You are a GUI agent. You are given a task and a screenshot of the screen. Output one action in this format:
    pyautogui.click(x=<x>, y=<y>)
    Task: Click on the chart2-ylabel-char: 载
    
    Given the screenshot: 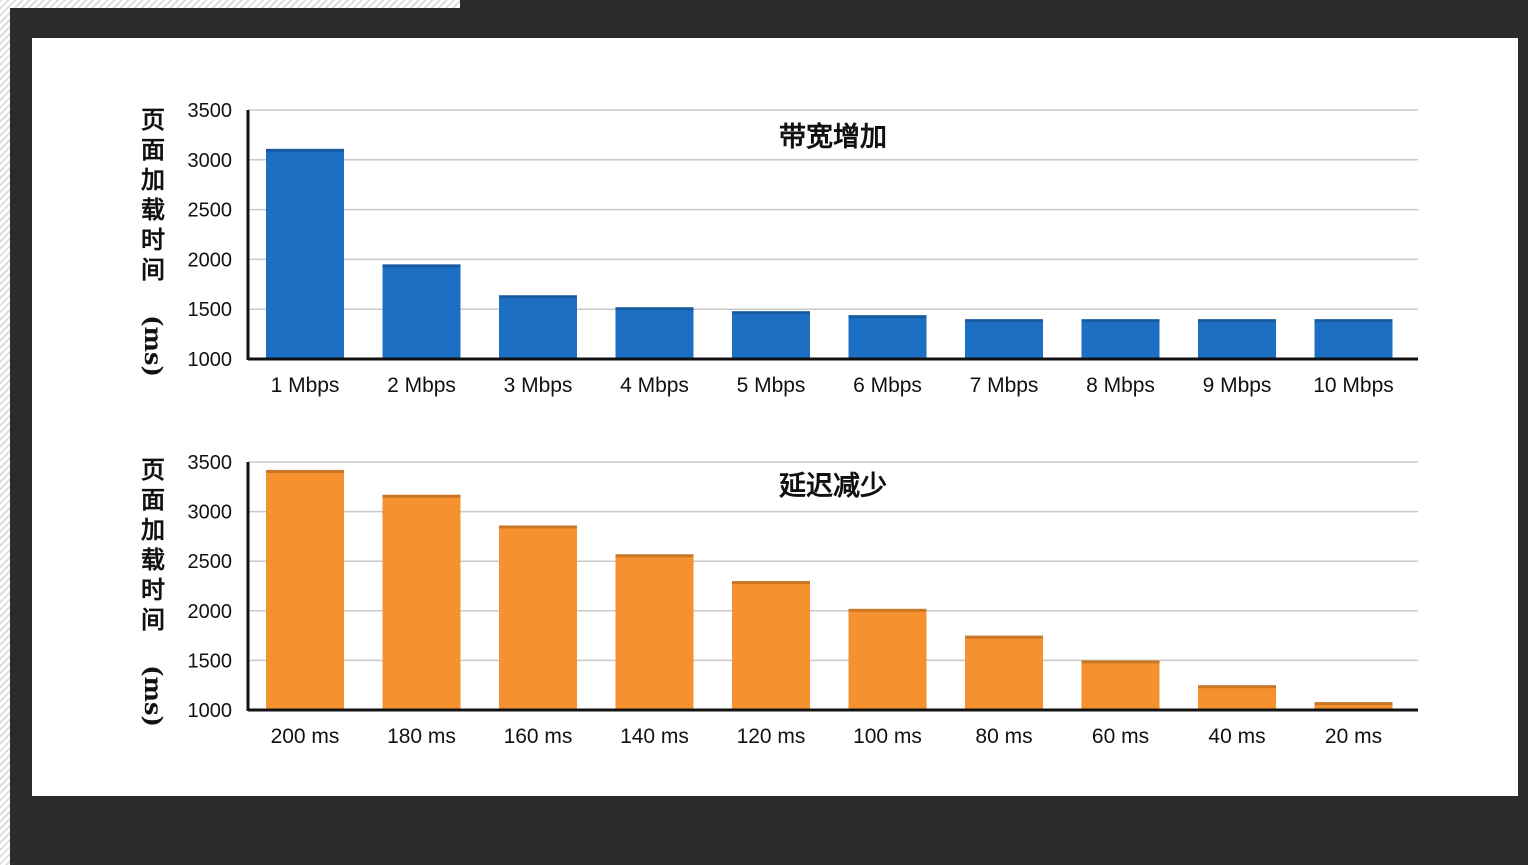 What is the action you would take?
    pyautogui.click(x=153, y=559)
    